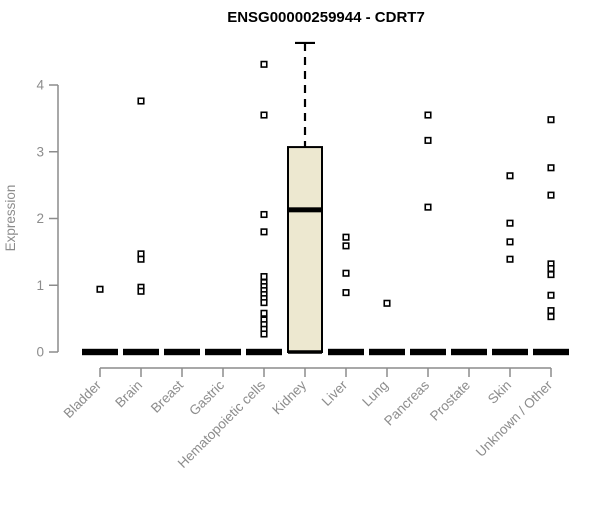  What do you see at coordinates (305, 249) in the screenshot?
I see `box` at bounding box center [305, 249].